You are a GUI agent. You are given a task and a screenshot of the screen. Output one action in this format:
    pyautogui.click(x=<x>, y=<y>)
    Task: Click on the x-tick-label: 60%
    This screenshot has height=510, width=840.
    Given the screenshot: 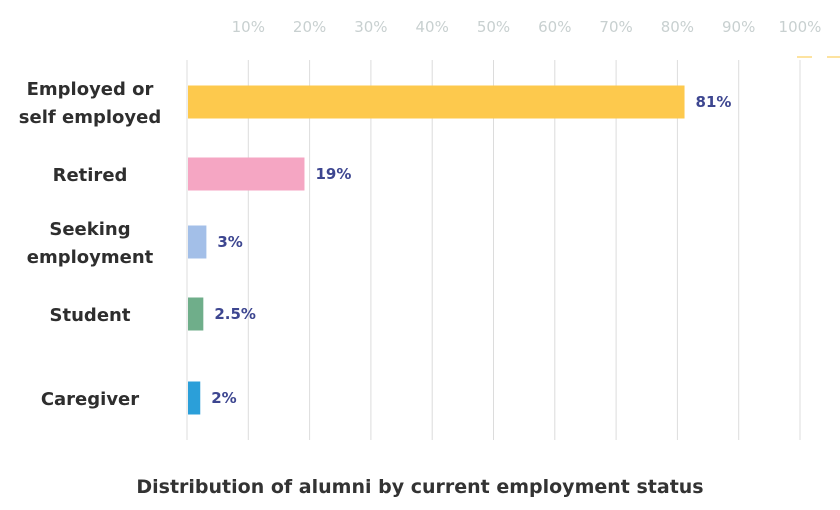 What is the action you would take?
    pyautogui.click(x=554, y=27)
    